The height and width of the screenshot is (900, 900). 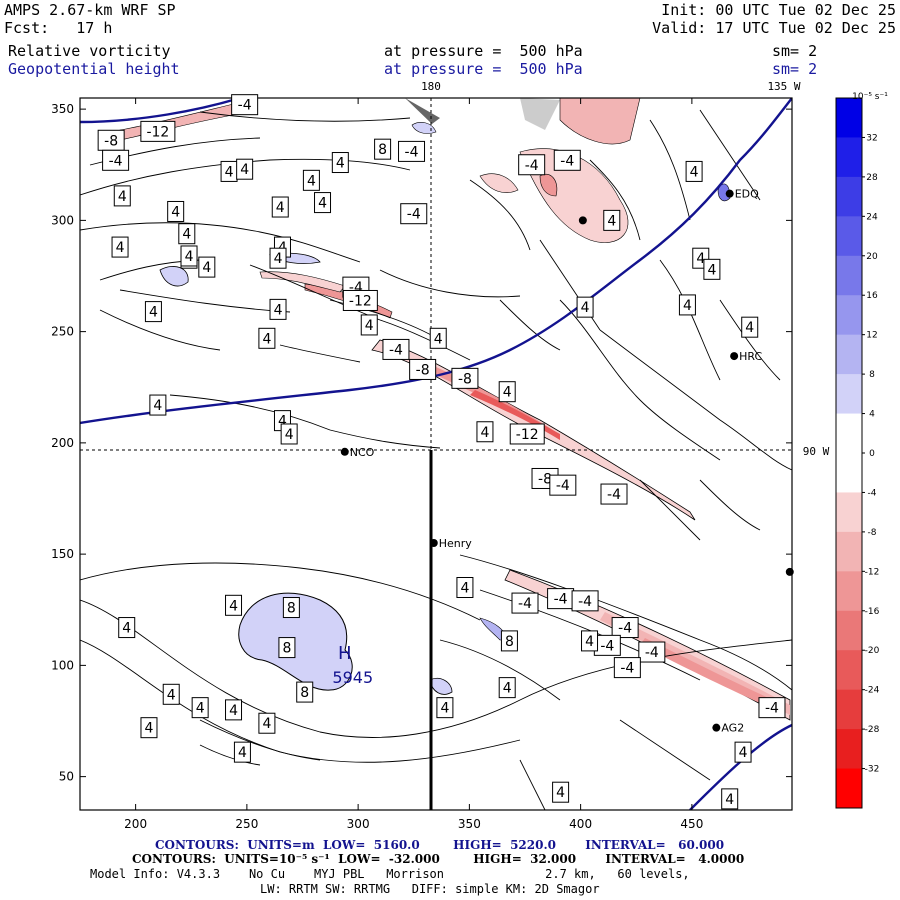 I want to click on field1-level: at pressure = 500 hPa, so click(x=483, y=51).